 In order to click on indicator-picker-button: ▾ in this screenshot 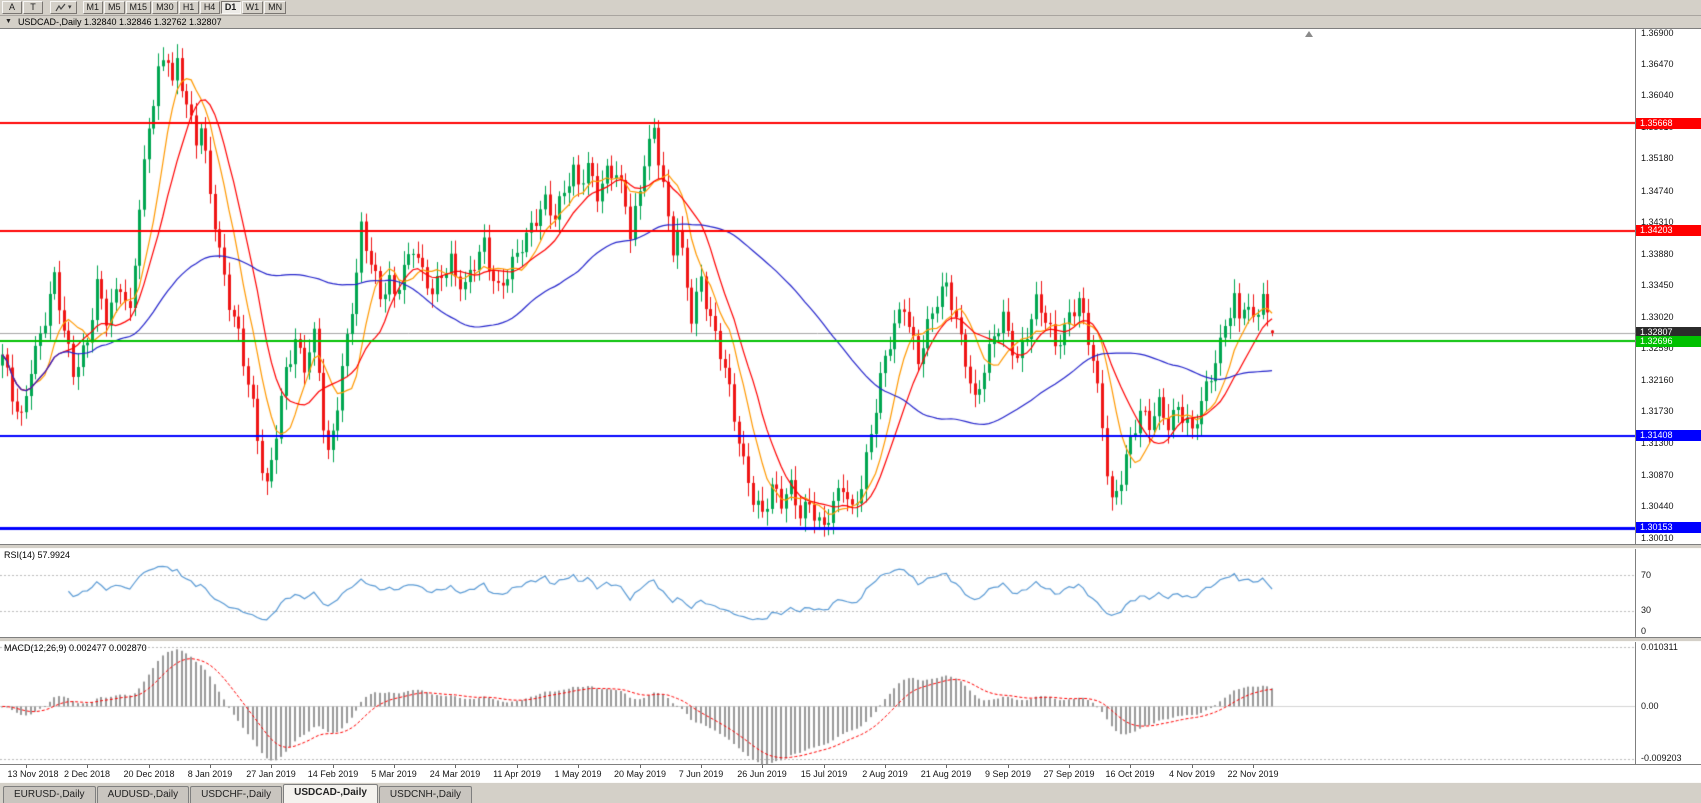, I will do `click(63, 7)`.